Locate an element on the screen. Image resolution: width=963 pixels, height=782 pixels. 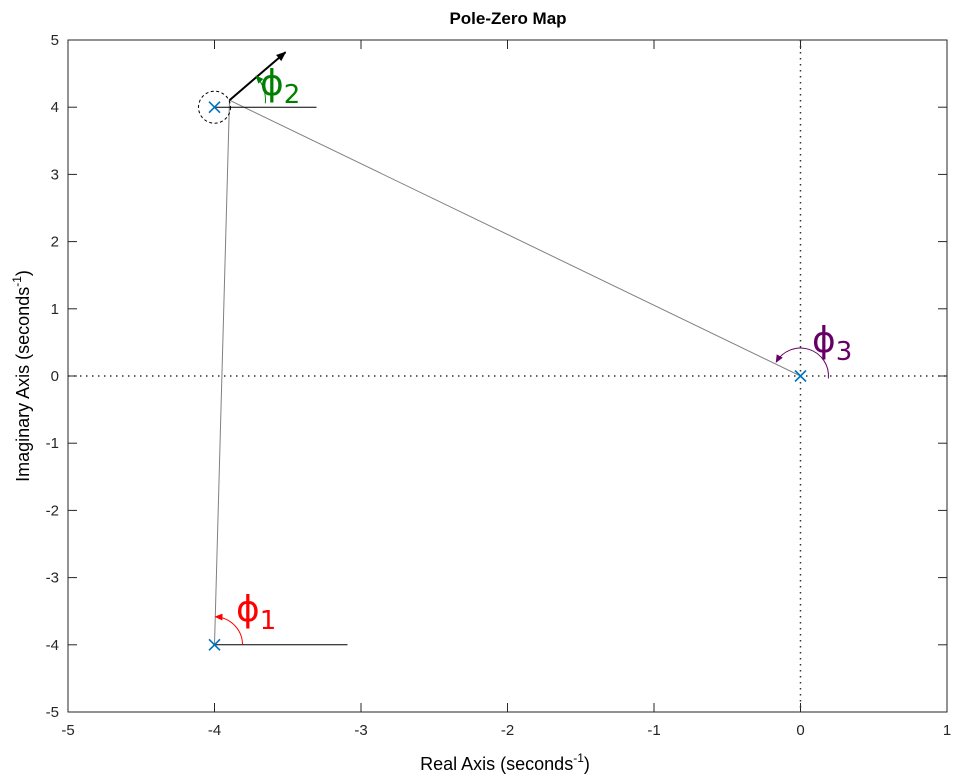
phi-1-label: ϕ1 is located at coordinates (256, 612).